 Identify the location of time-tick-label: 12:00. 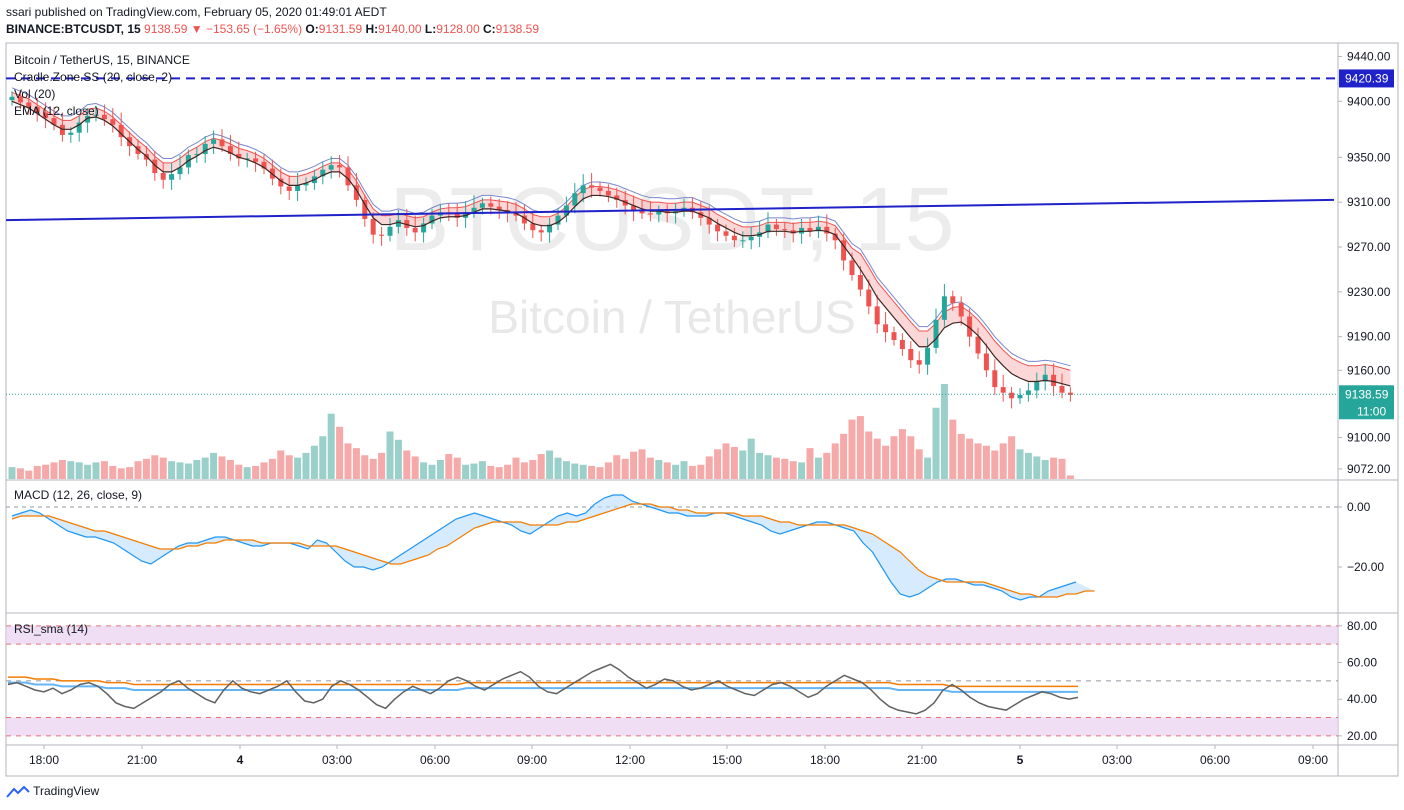
(630, 760).